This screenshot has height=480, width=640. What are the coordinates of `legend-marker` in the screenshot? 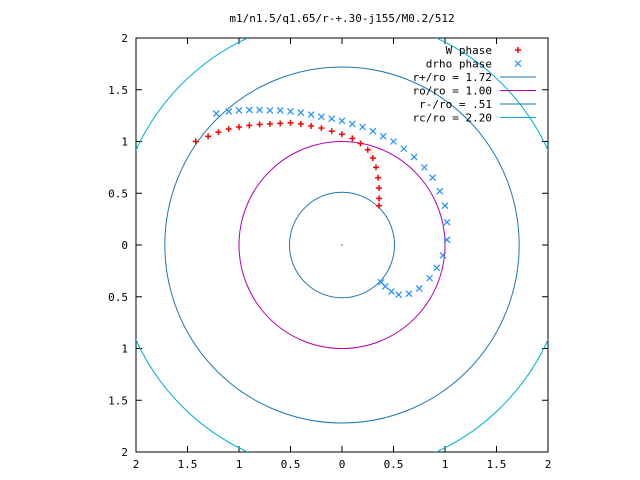 It's located at (518, 63).